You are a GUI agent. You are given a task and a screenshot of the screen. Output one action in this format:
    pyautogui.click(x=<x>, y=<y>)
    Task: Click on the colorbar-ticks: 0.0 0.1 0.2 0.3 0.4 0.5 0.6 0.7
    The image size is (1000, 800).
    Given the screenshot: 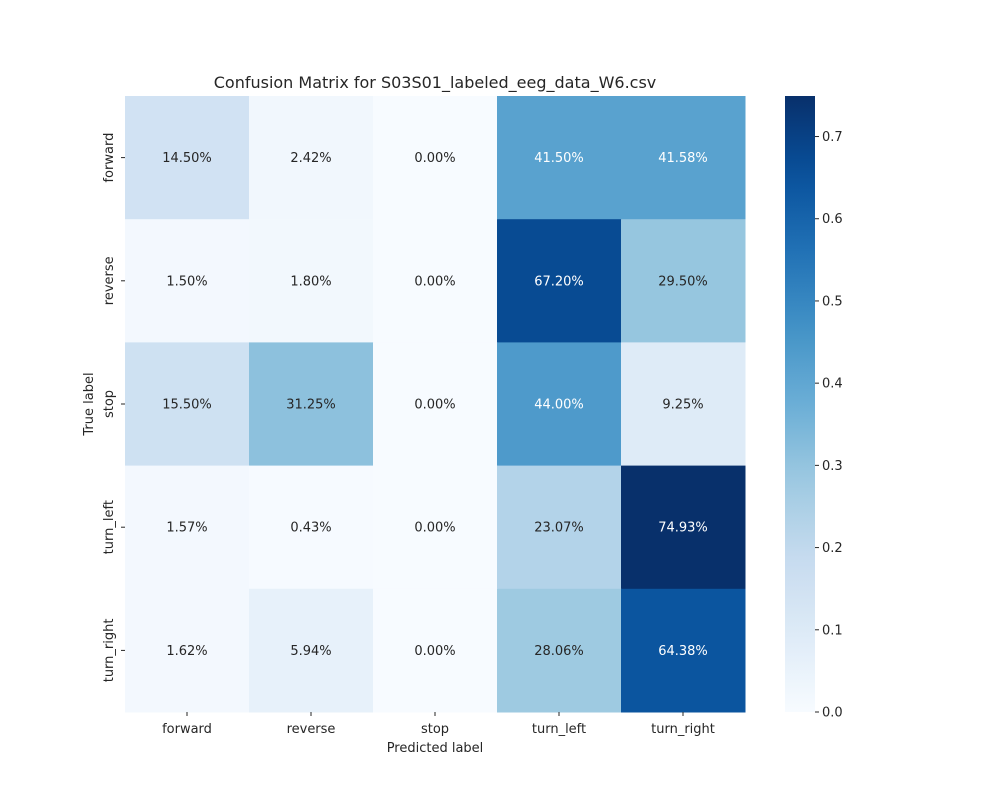 What is the action you would take?
    pyautogui.click(x=829, y=425)
    